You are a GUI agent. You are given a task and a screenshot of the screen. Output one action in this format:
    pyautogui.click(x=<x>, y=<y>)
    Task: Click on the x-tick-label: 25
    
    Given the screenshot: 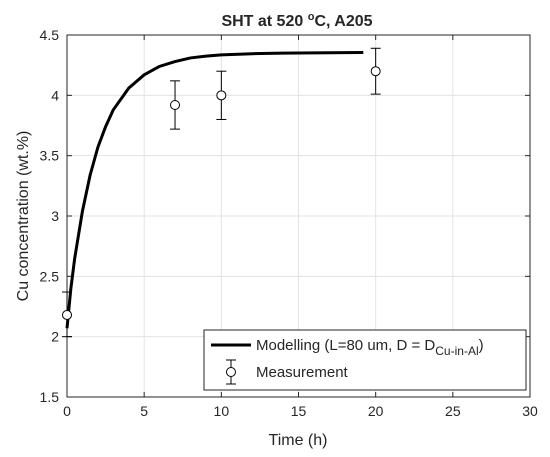 What is the action you would take?
    pyautogui.click(x=453, y=411)
    